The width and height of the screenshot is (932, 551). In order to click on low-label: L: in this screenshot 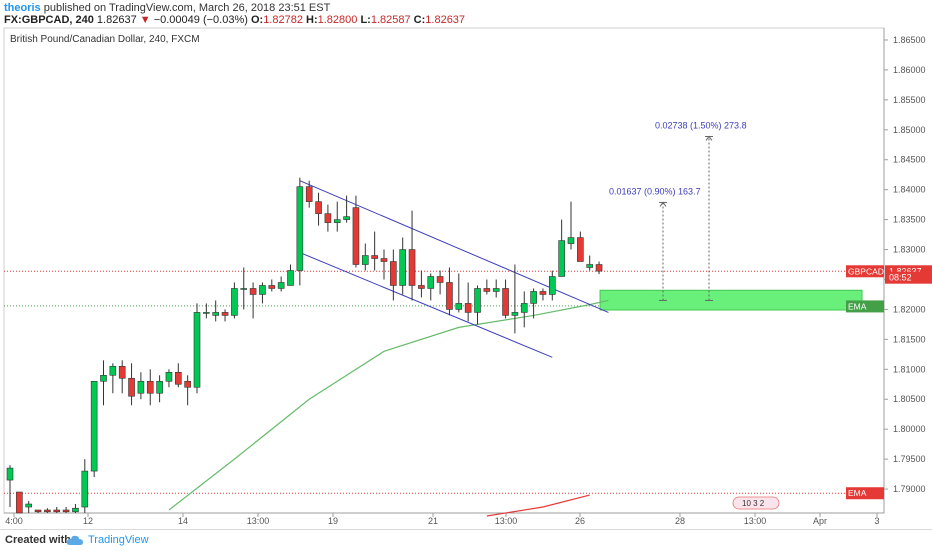, I will do `click(365, 20)`.